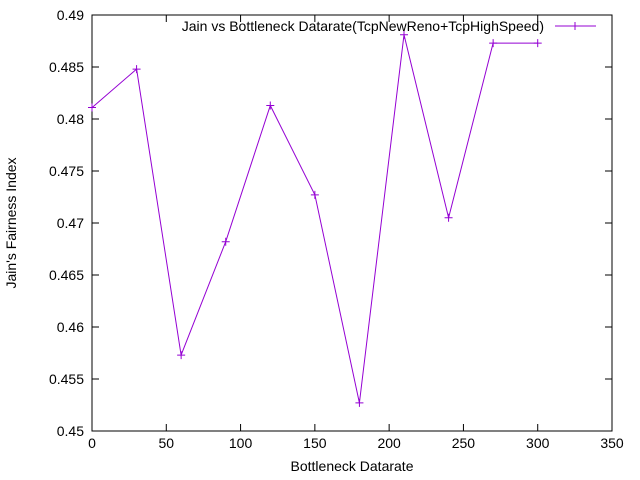 The height and width of the screenshot is (480, 640). I want to click on x-axis-title: Bottleneck Datarate, so click(352, 466).